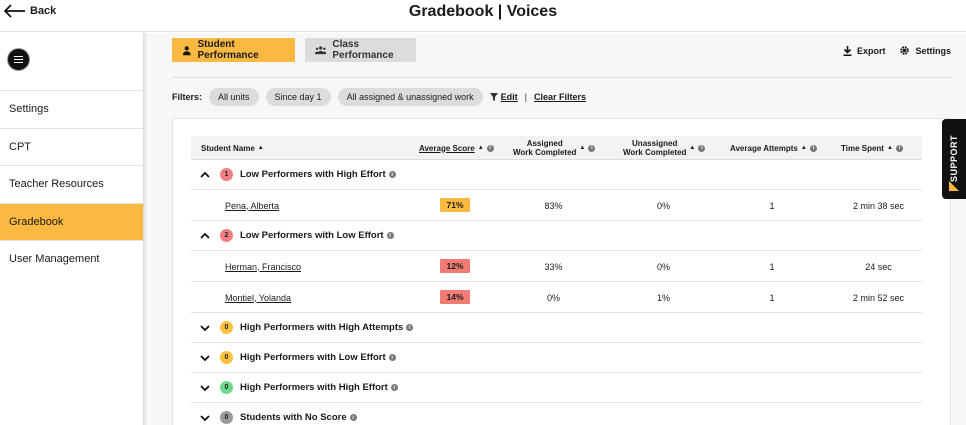 Image resolution: width=966 pixels, height=425 pixels. What do you see at coordinates (556, 236) in the screenshot?
I see `group-row: 2 Low Performers with Low Effort i` at bounding box center [556, 236].